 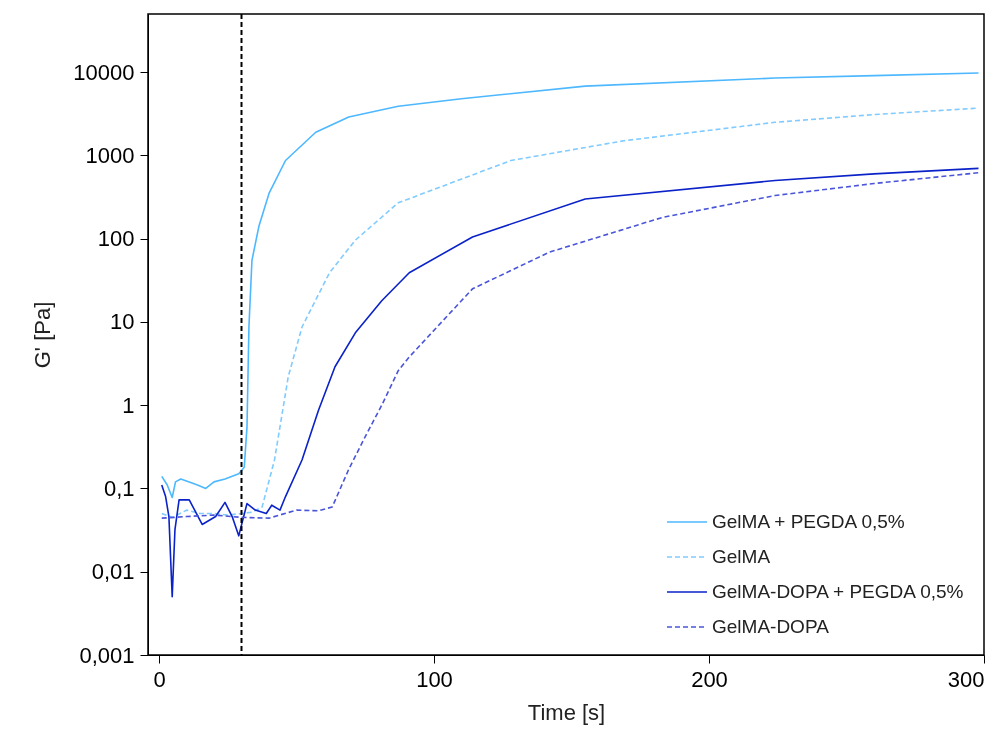 I want to click on y-tick-label: 100, so click(x=116, y=239).